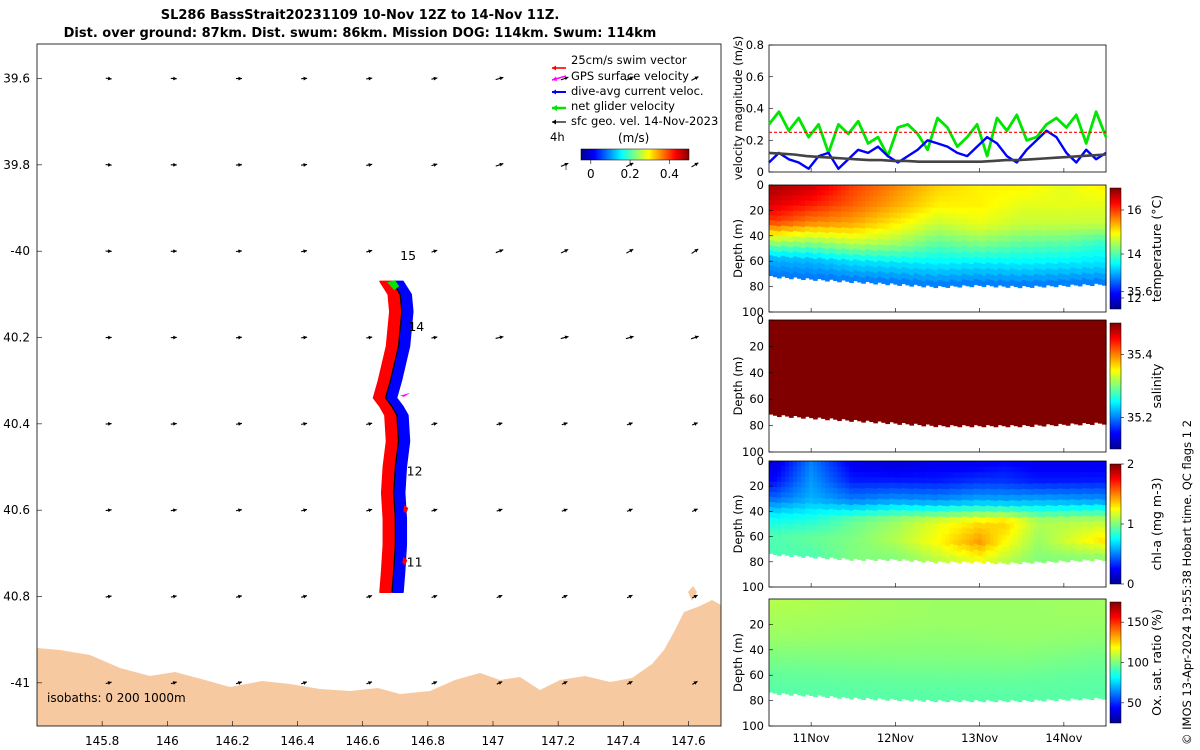 This screenshot has width=1200, height=750. Describe the element at coordinates (408, 255) in the screenshot. I see `day-marker-15: 15` at that location.